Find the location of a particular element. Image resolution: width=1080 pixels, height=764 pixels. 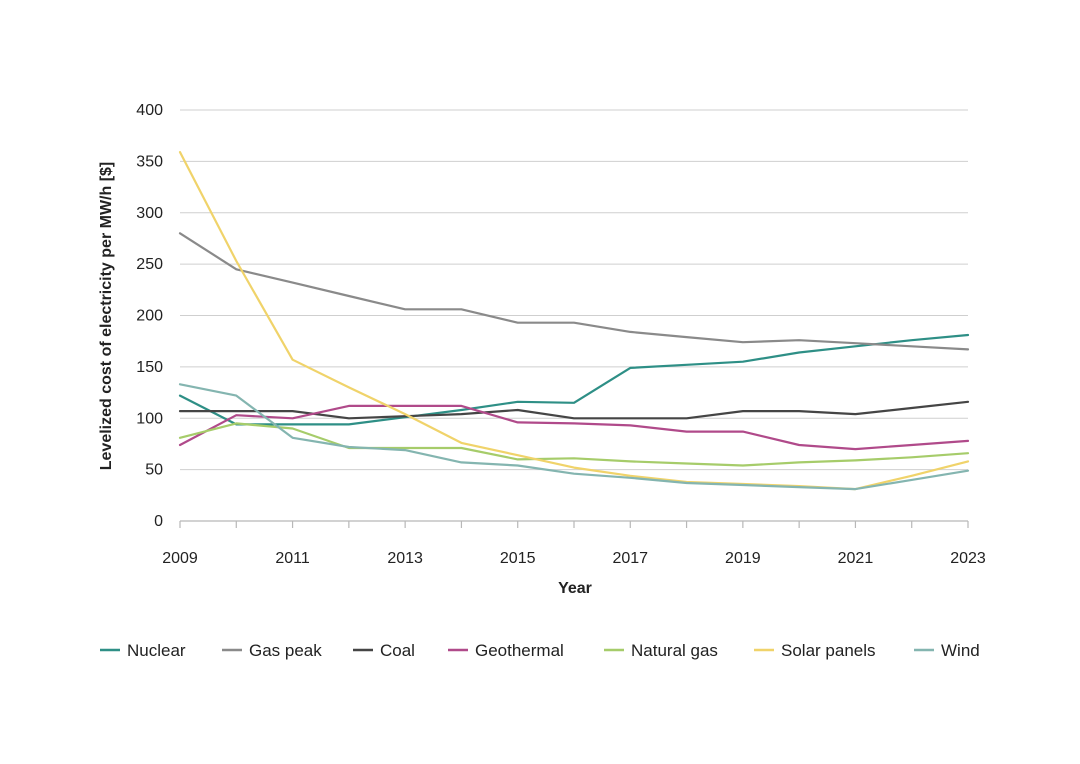

y-tick-label: 50 is located at coordinates (154, 470).